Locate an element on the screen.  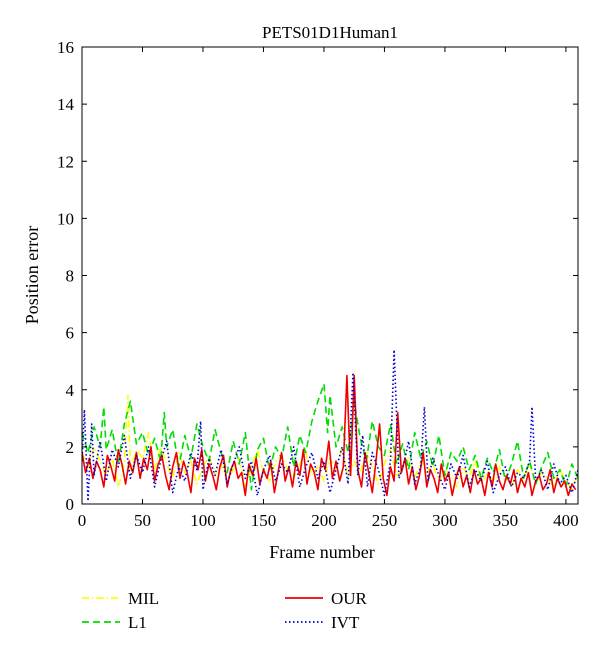
x-tick-label: 150 is located at coordinates (264, 520).